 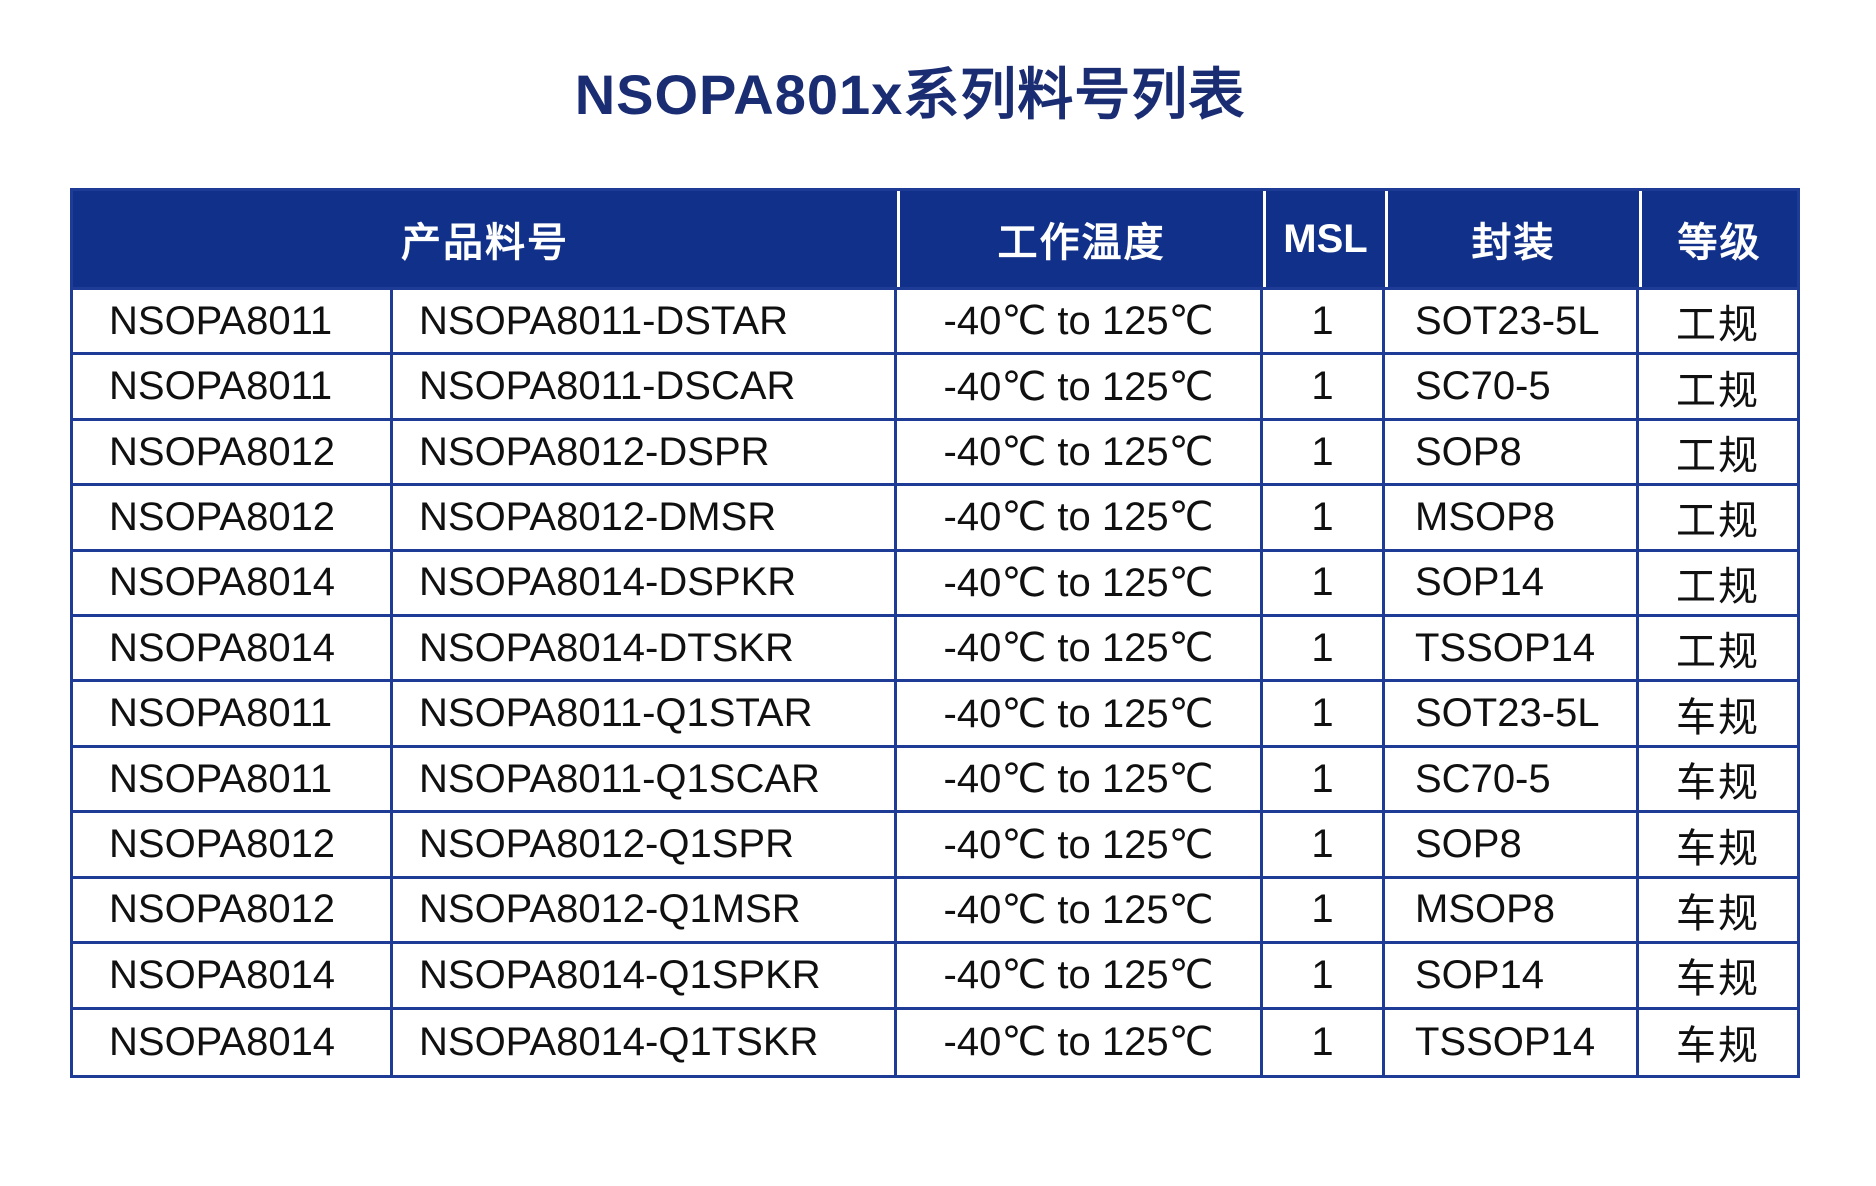 I want to click on cell-part-number: NSOPA8011-DSCAR, so click(x=645, y=388).